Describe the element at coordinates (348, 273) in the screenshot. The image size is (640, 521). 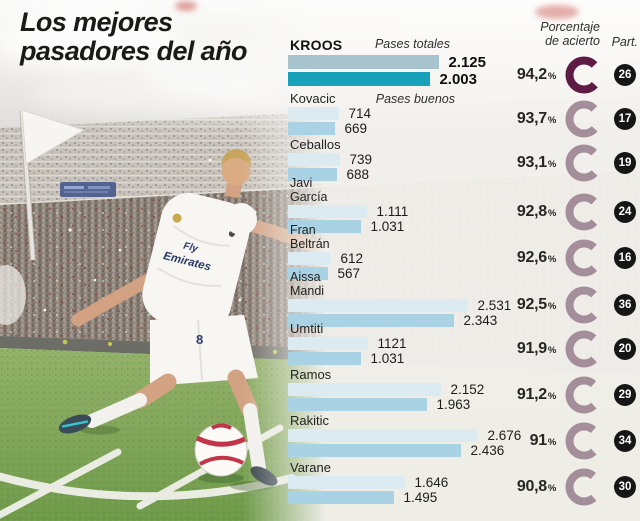
I see `good-passes-value: 567` at that location.